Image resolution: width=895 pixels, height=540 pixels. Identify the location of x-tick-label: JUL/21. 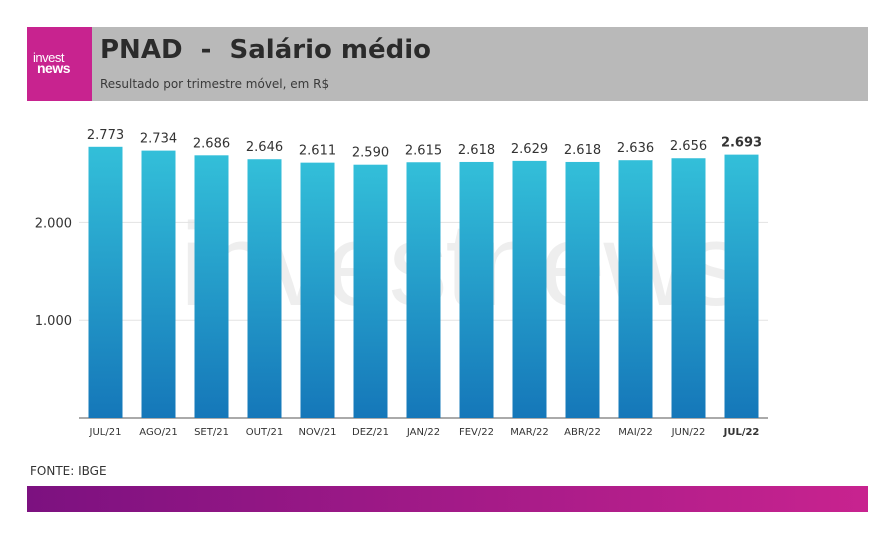
(105, 432).